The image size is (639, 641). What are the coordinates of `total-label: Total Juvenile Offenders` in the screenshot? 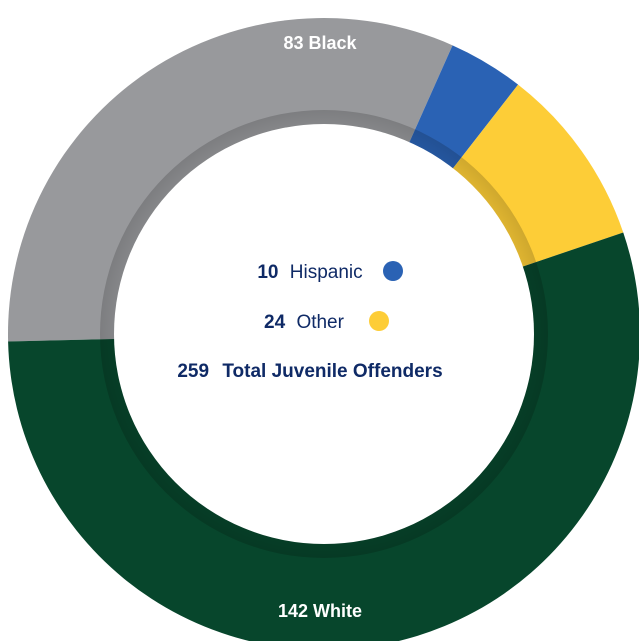 It's located at (332, 371).